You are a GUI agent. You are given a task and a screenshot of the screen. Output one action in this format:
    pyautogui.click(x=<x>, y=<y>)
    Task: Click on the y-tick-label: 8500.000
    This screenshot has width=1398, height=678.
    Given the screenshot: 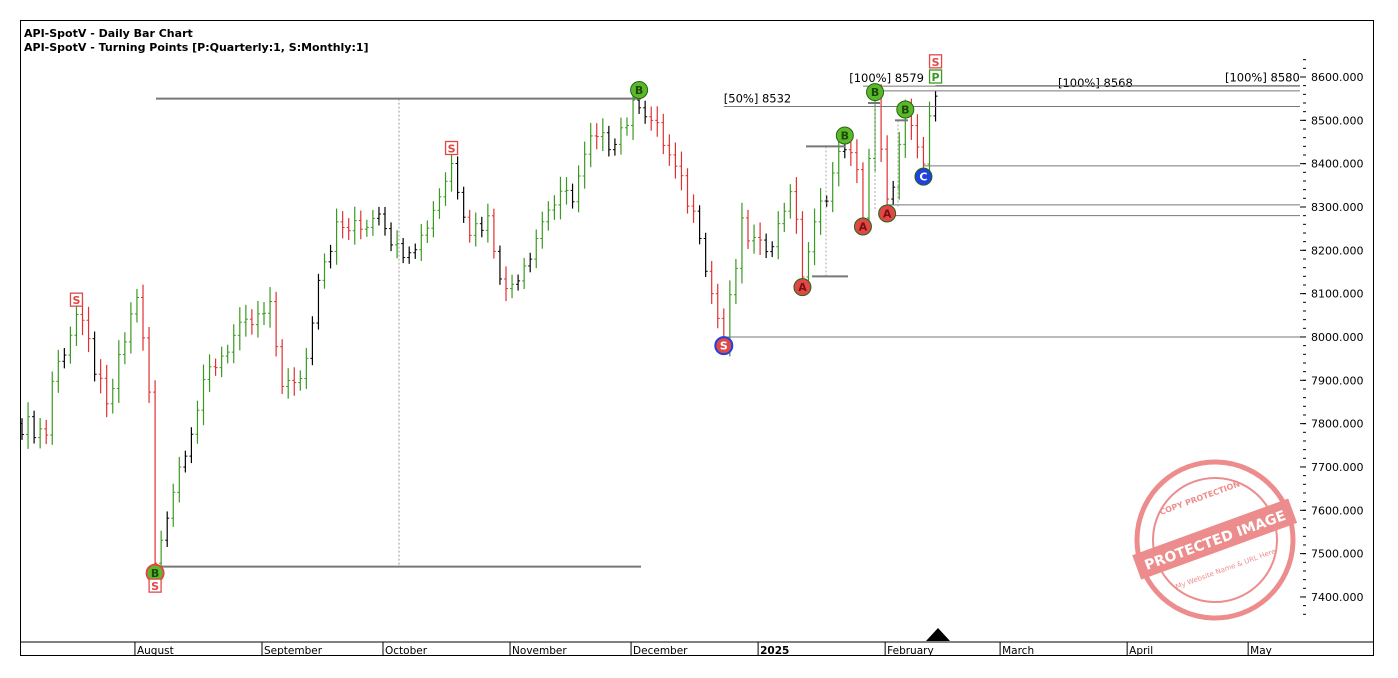 What is the action you would take?
    pyautogui.click(x=1337, y=120)
    